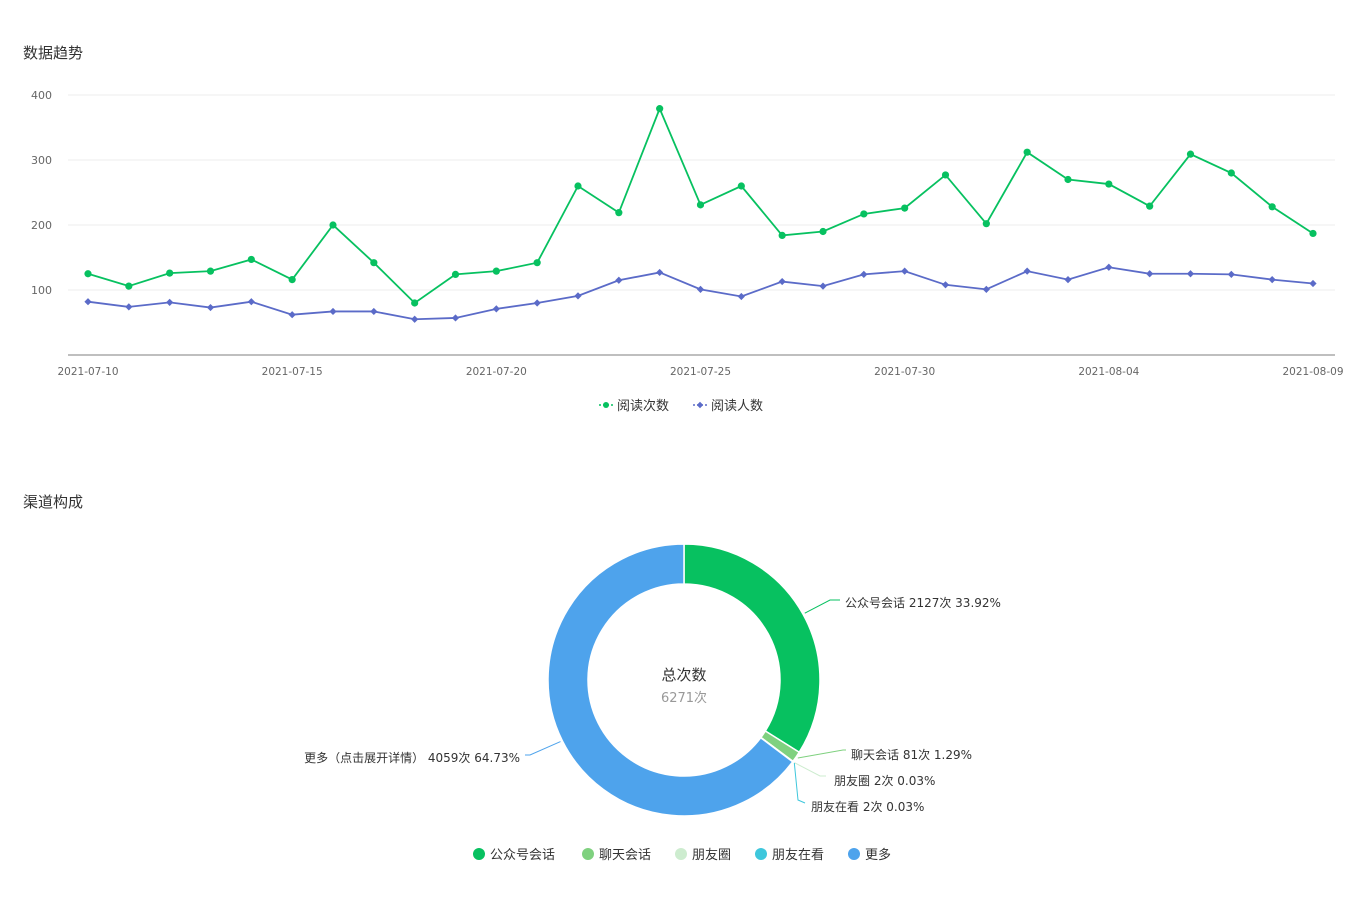 This screenshot has width=1363, height=924. I want to click on legend-item-1: 阅读次数, so click(634, 406).